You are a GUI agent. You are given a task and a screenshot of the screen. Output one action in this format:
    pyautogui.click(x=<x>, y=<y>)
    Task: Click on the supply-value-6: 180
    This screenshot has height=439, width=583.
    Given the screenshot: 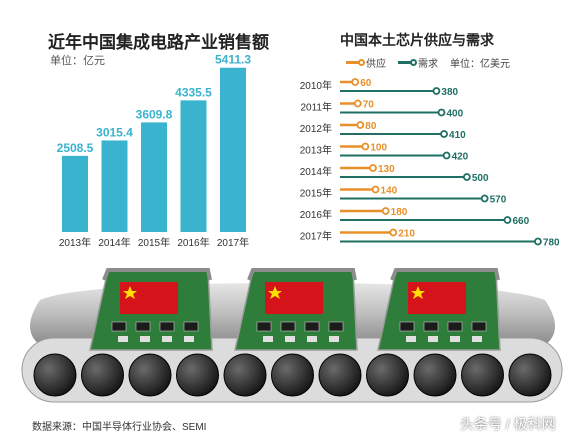 What is the action you would take?
    pyautogui.click(x=399, y=212)
    